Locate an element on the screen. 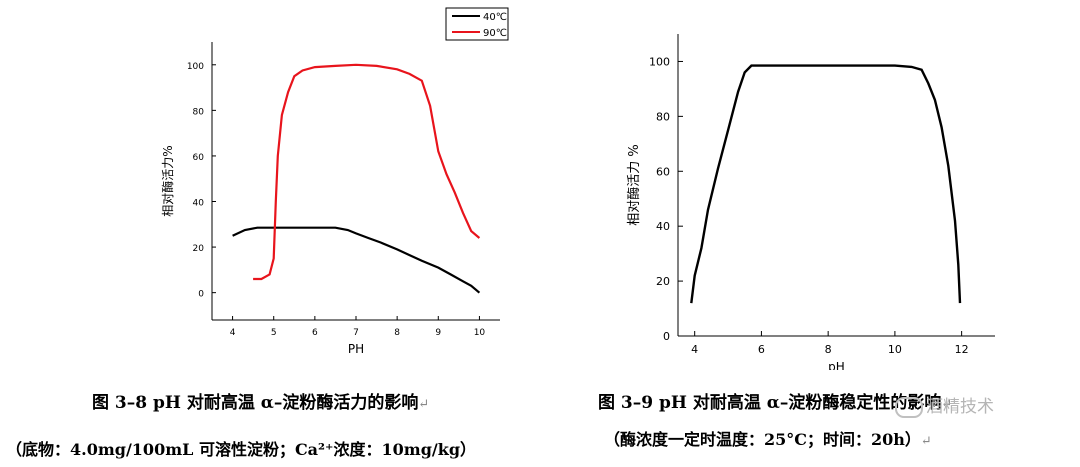 The height and width of the screenshot is (467, 1080). wechat-icon is located at coordinates (909, 407).